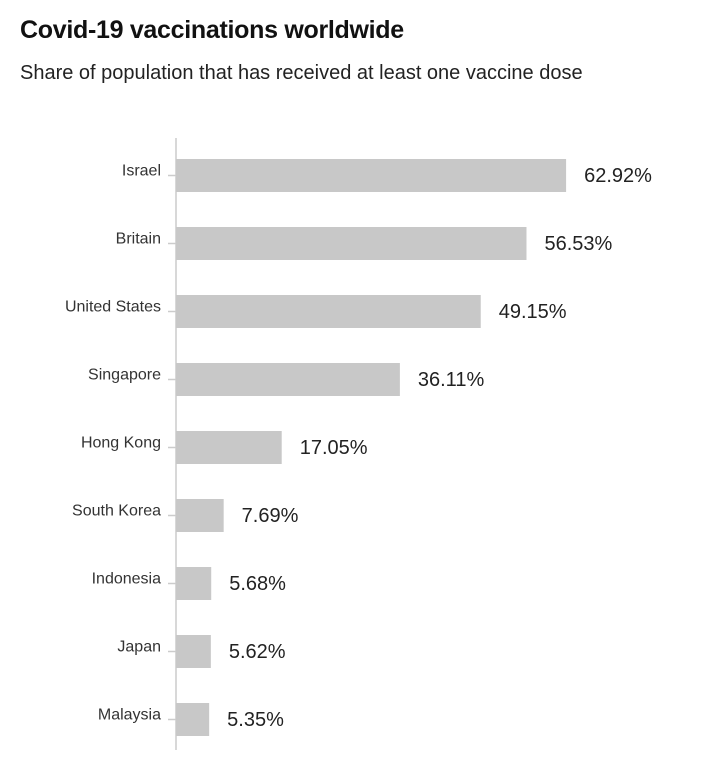 The image size is (720, 763). What do you see at coordinates (116, 511) in the screenshot?
I see `category-label: South Korea` at bounding box center [116, 511].